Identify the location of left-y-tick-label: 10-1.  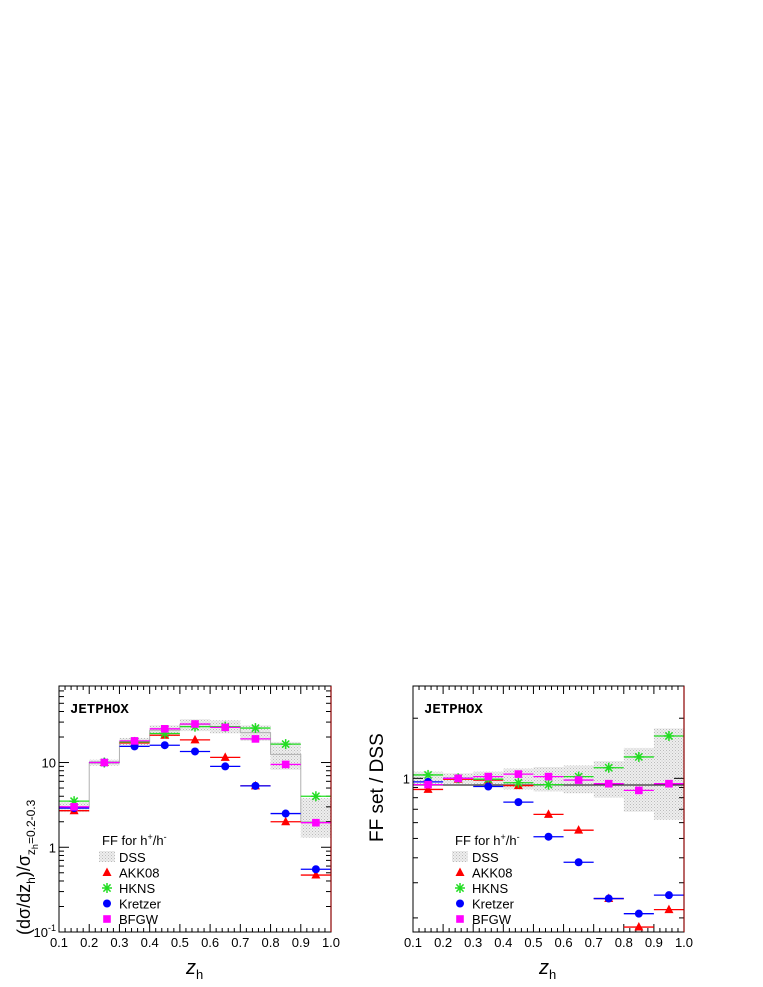
(45, 931).